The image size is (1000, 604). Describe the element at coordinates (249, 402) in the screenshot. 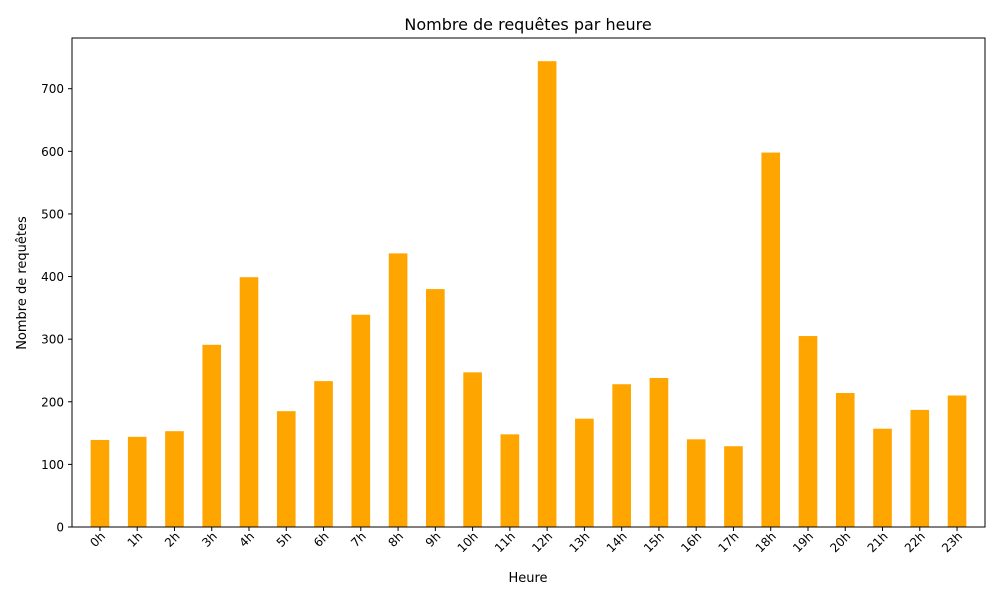

I see `bar-4h` at that location.